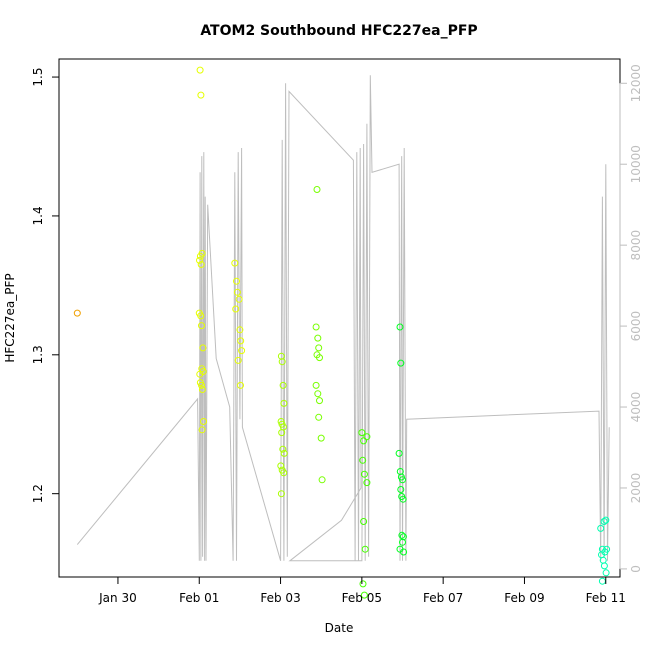  Describe the element at coordinates (280, 598) in the screenshot. I see `x-tick-label: Feb 03` at that location.